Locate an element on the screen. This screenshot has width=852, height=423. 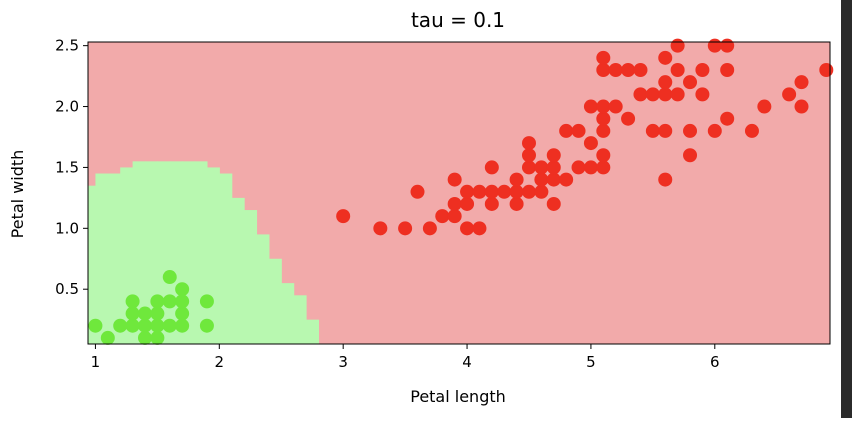
x-tick-label: 4 is located at coordinates (467, 362).